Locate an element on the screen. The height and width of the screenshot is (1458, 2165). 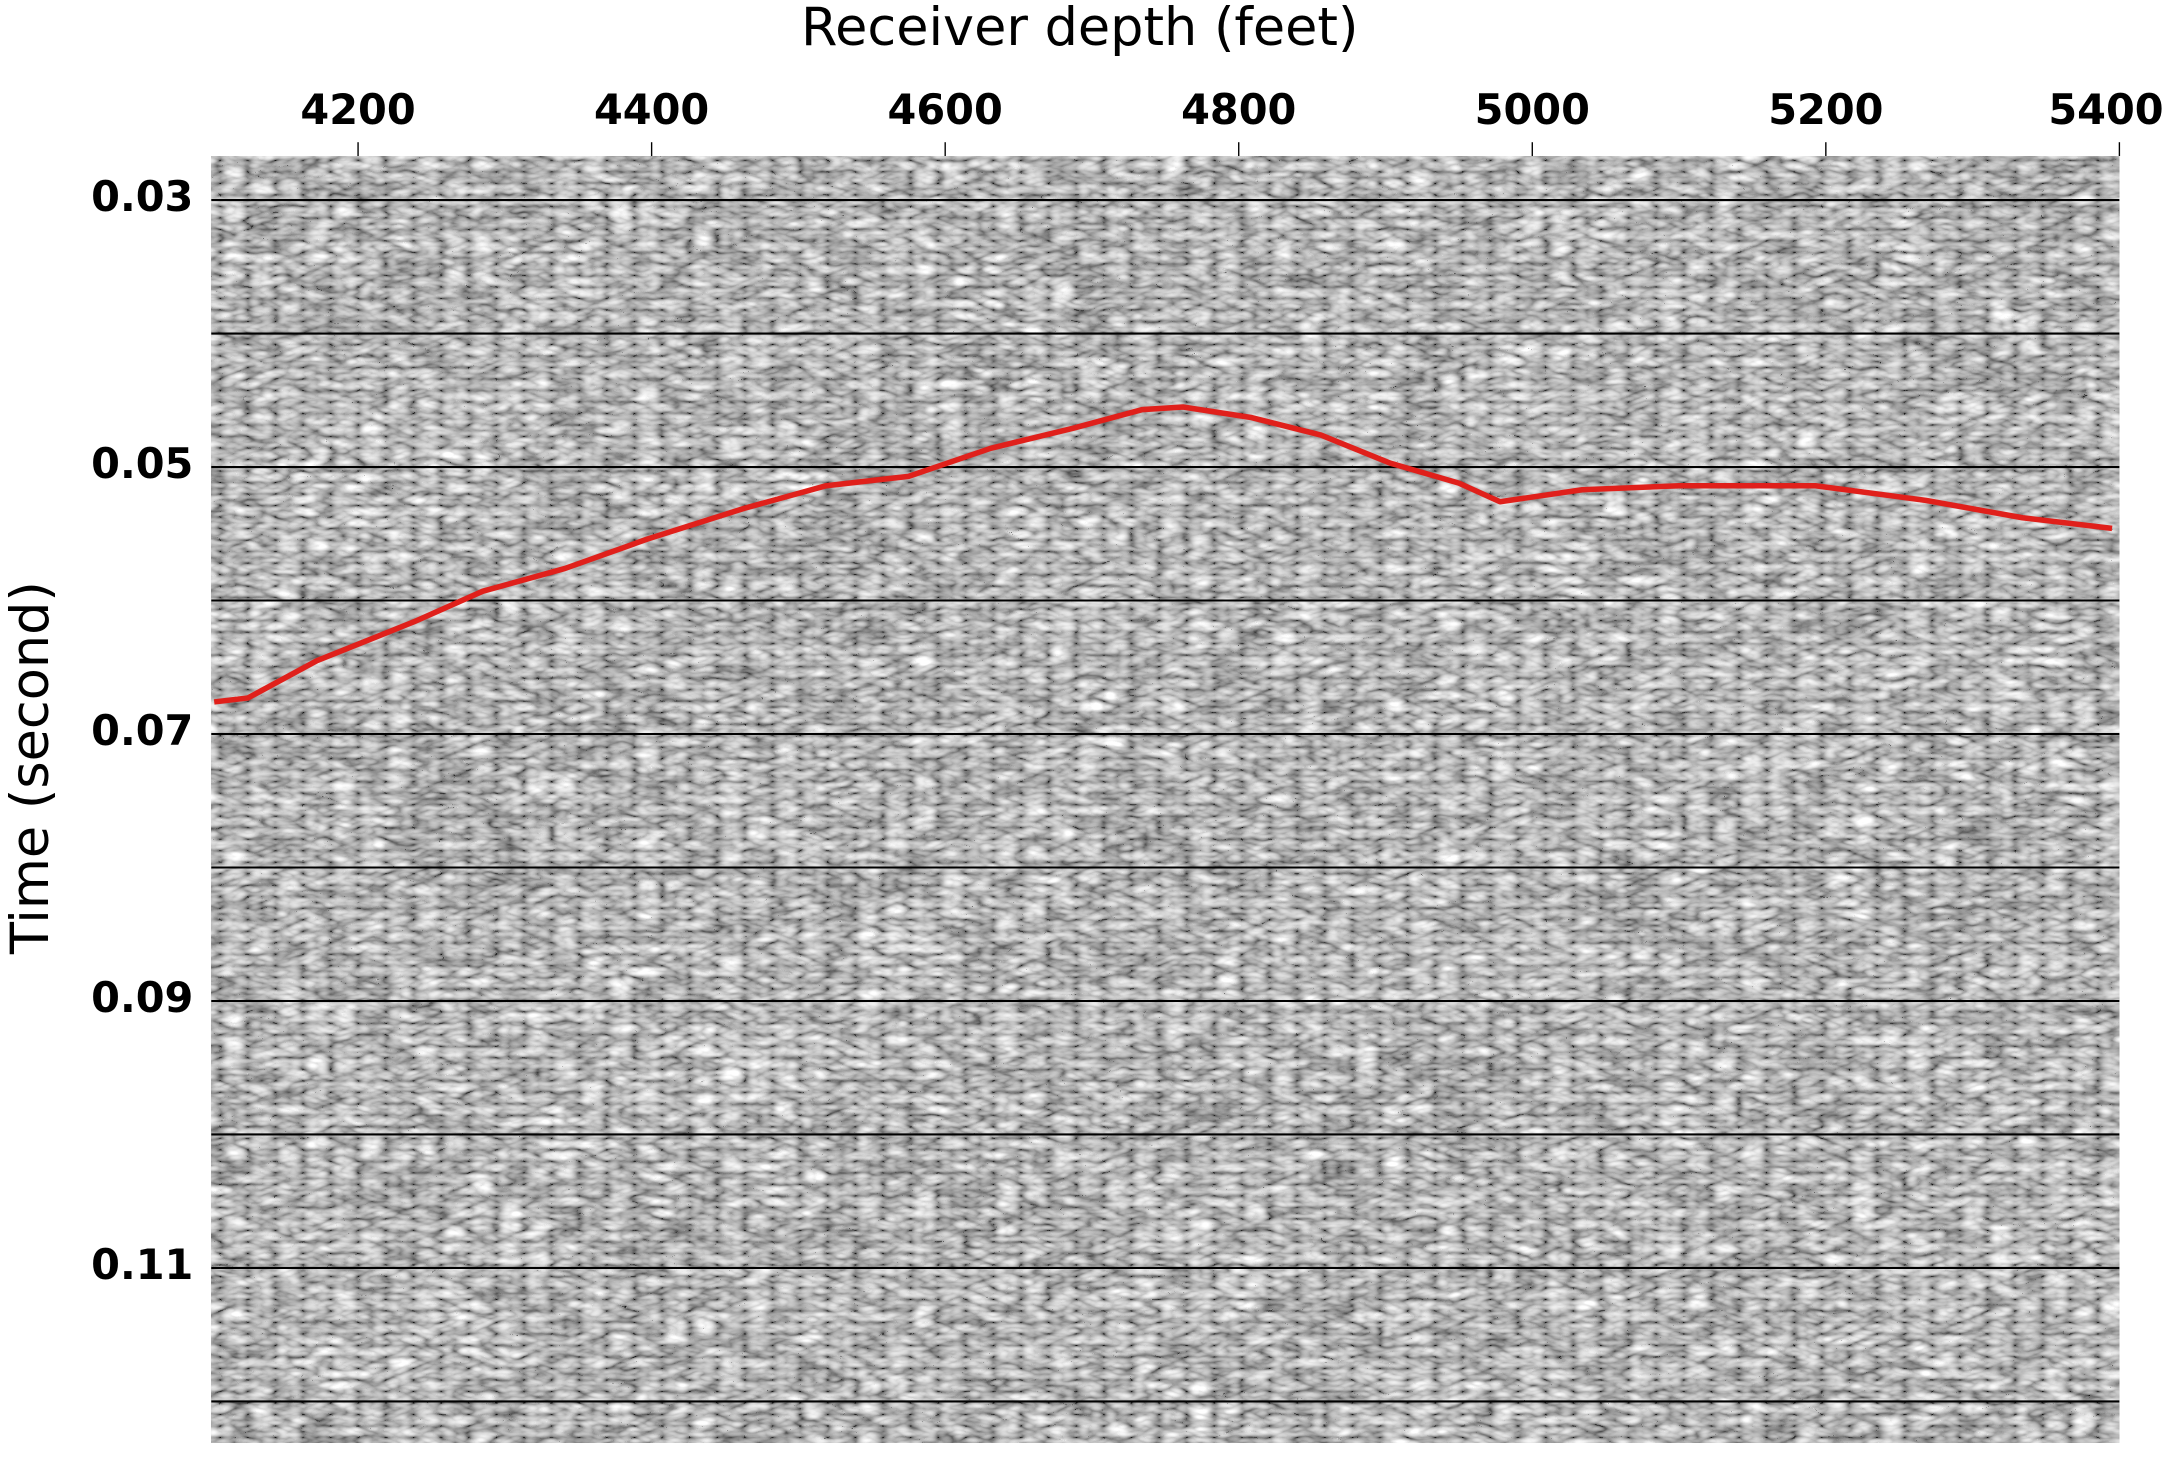
x-tick-label: 5400 is located at coordinates (2105, 110).